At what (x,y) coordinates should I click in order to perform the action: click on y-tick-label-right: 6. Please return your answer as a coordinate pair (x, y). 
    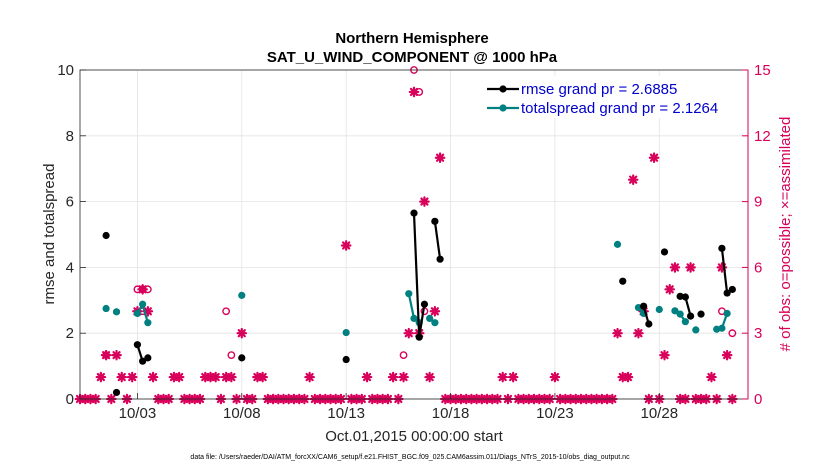
    Looking at the image, I should click on (758, 267).